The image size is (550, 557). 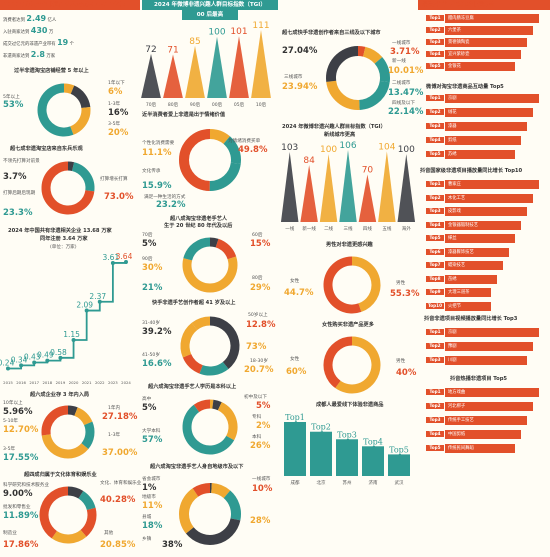 I want to click on douyin-goods-badge-4: Top4, so click(x=435, y=54).